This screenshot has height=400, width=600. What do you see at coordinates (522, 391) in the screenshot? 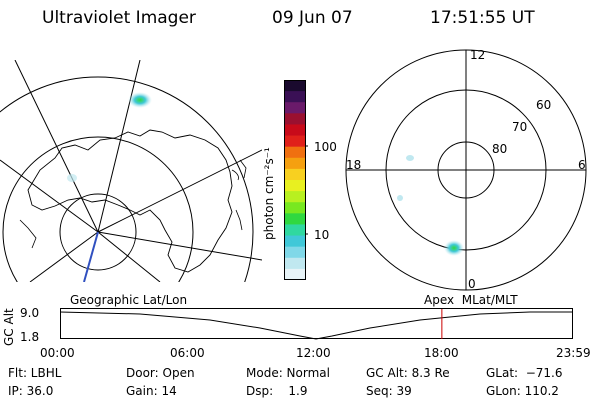
I see `info-glon: GLon: 110.2` at bounding box center [522, 391].